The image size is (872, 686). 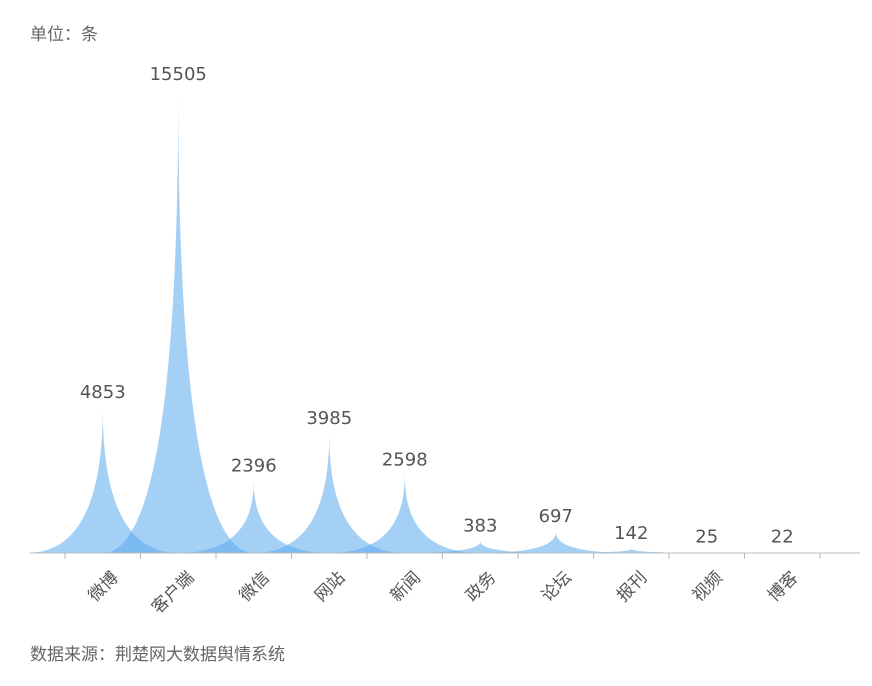 What do you see at coordinates (556, 516) in the screenshot?
I see `value-label: 697` at bounding box center [556, 516].